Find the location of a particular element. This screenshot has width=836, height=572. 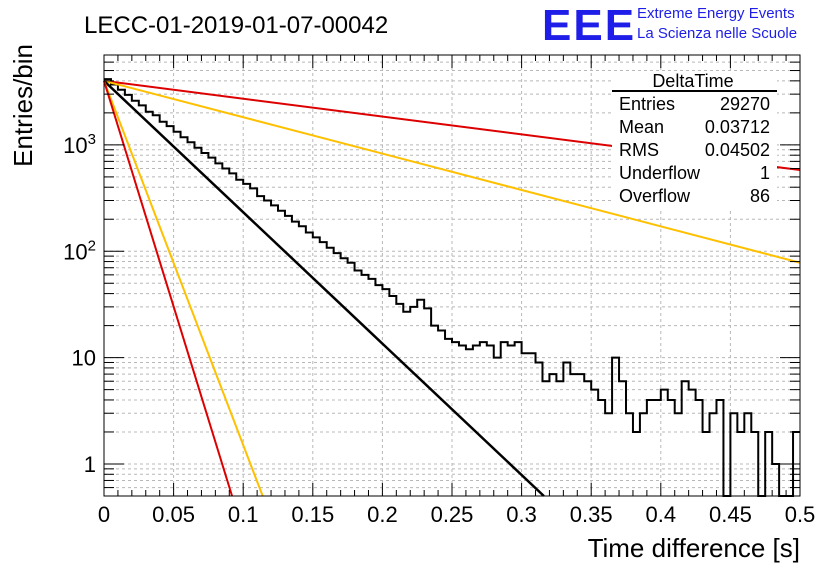

stats-row-label: Entries is located at coordinates (647, 104).